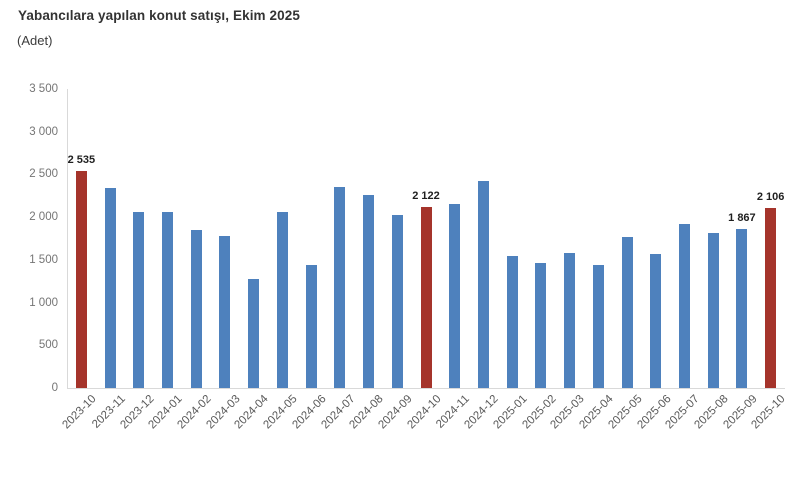 Image resolution: width=800 pixels, height=481 pixels. Describe the element at coordinates (43, 302) in the screenshot. I see `y-tick-label-1000: 1 000` at that location.